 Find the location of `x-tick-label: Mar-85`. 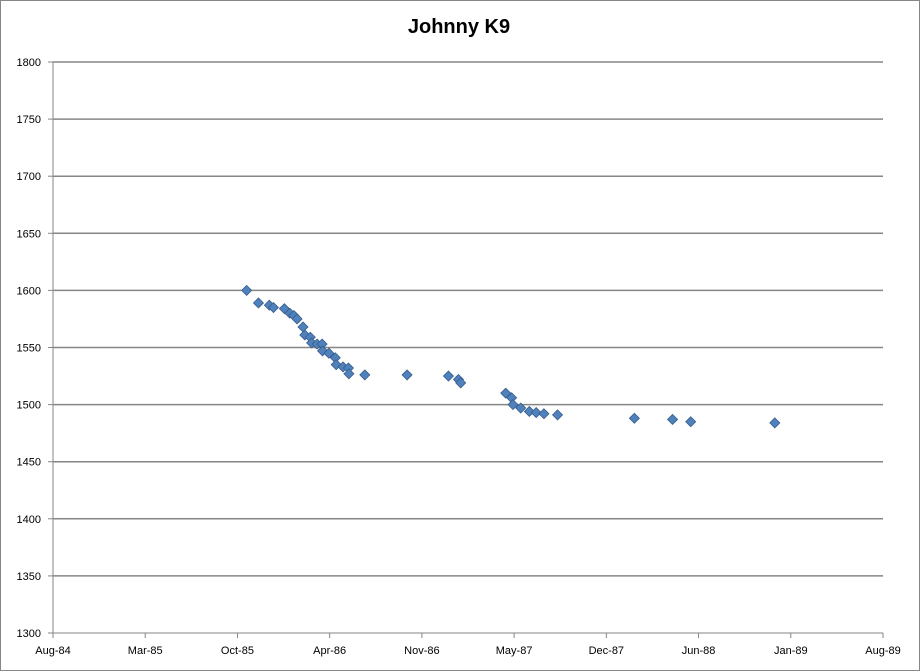

x-tick-label: Mar-85 is located at coordinates (145, 651).